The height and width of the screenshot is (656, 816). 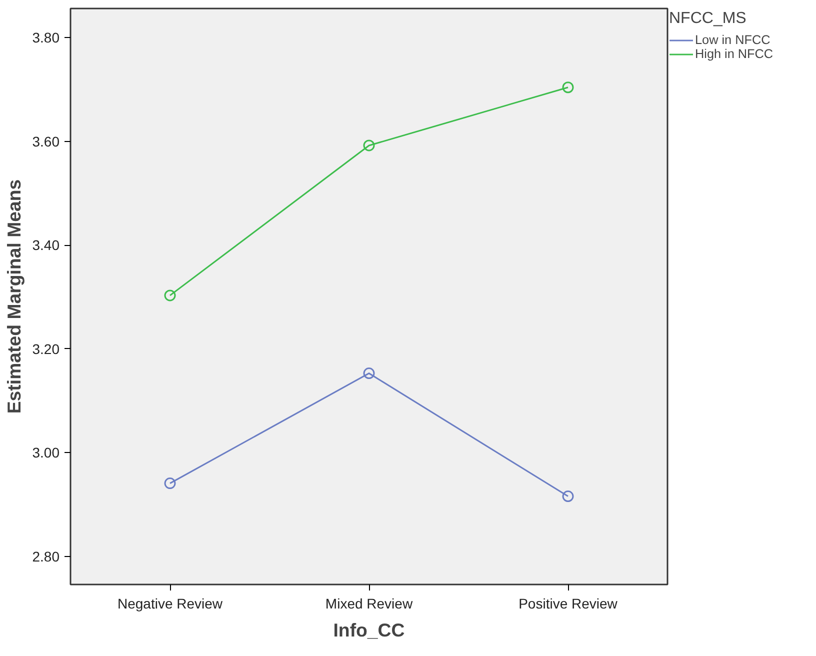 I want to click on y-tick-label: 2.80, so click(x=46, y=556).